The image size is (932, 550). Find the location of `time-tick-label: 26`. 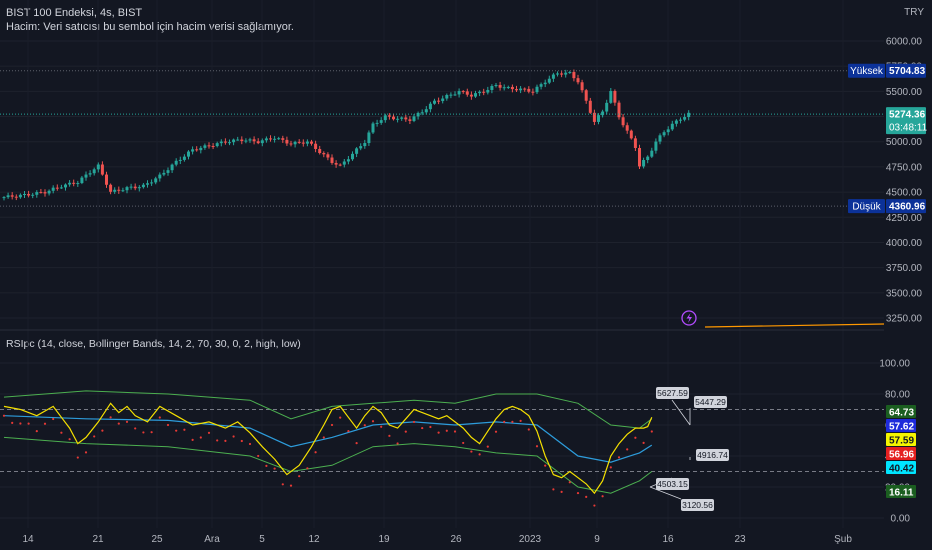

time-tick-label: 26 is located at coordinates (456, 539).